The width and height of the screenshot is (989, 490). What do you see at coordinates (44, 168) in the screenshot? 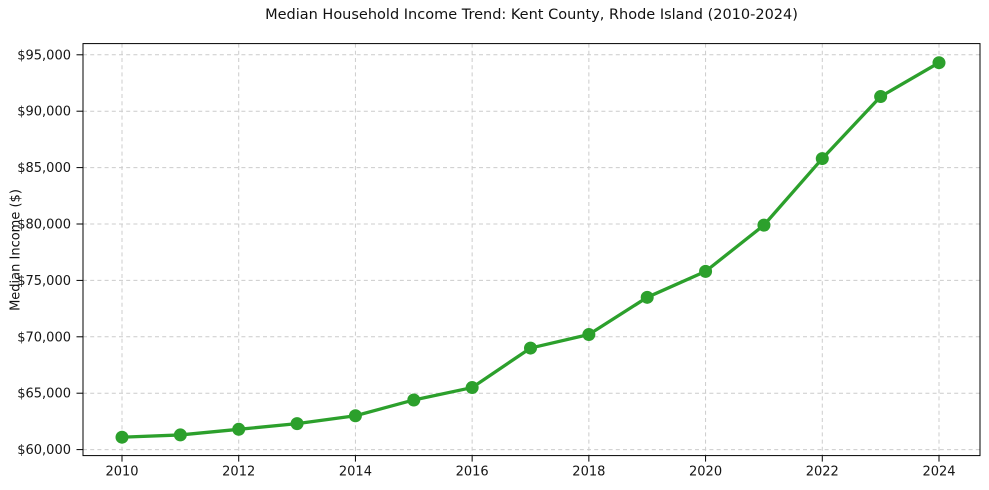
I see `y-tick-label: $85,000` at bounding box center [44, 168].